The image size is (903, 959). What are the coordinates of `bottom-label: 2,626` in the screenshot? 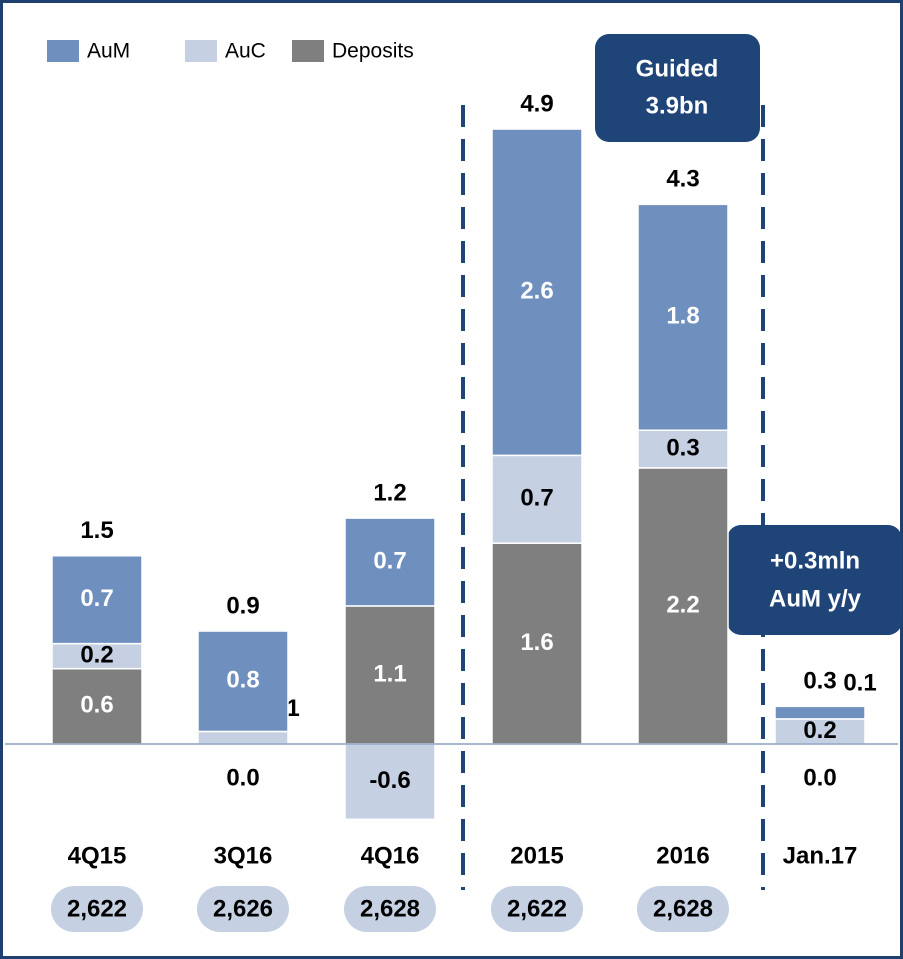 It's located at (243, 908).